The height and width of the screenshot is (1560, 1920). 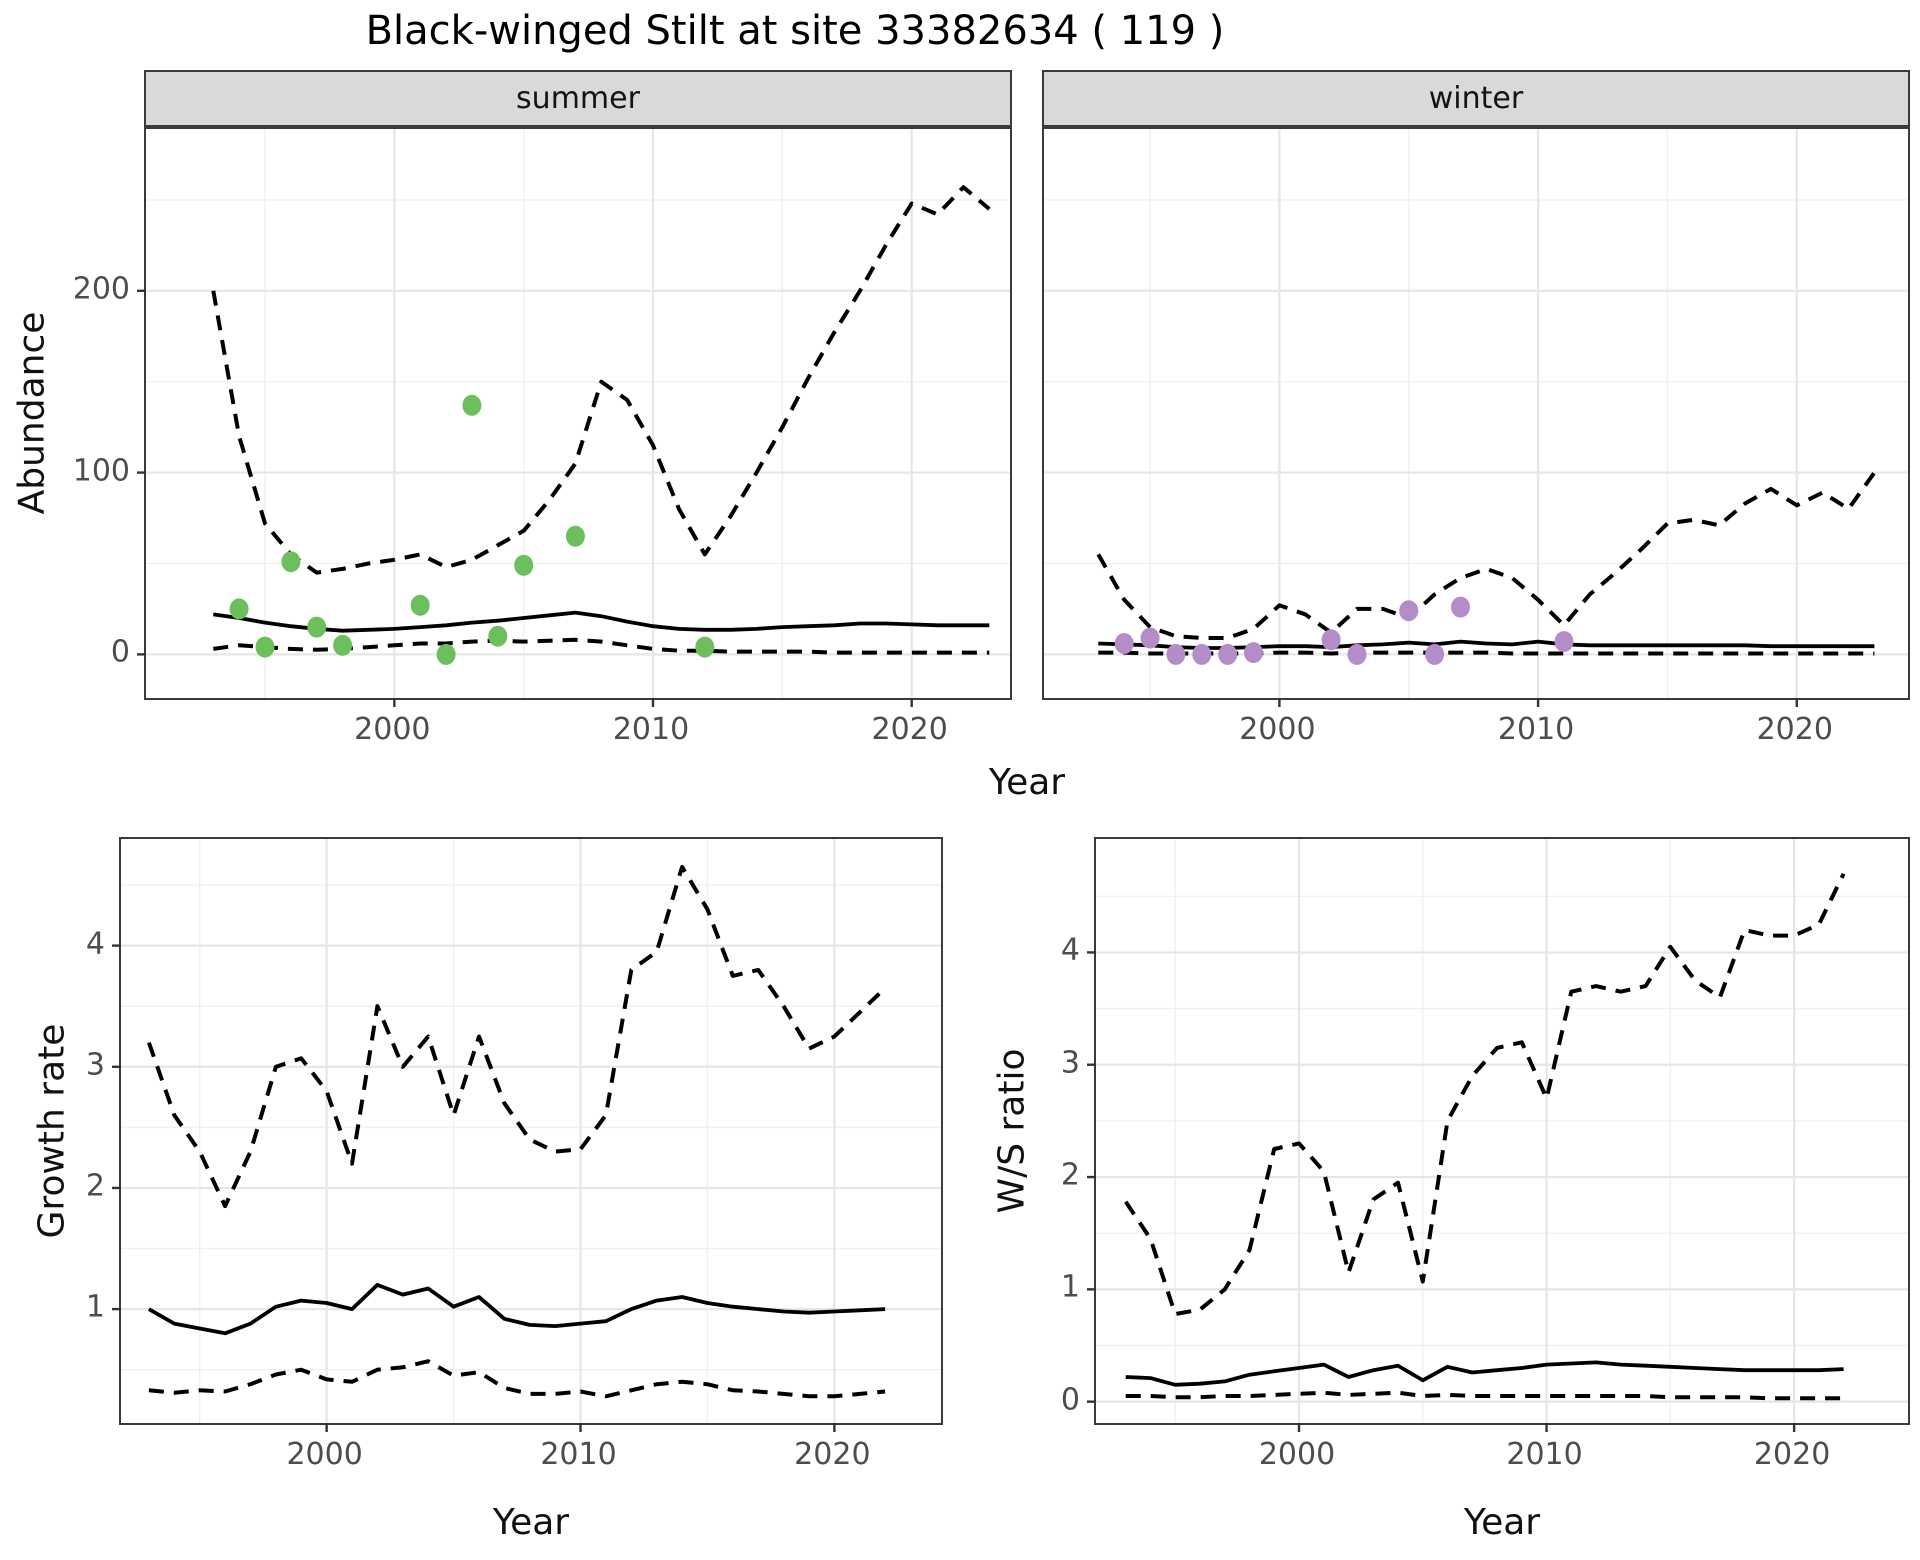 What do you see at coordinates (531, 1522) in the screenshot?
I see `bottom-left-year-axis-title: Year` at bounding box center [531, 1522].